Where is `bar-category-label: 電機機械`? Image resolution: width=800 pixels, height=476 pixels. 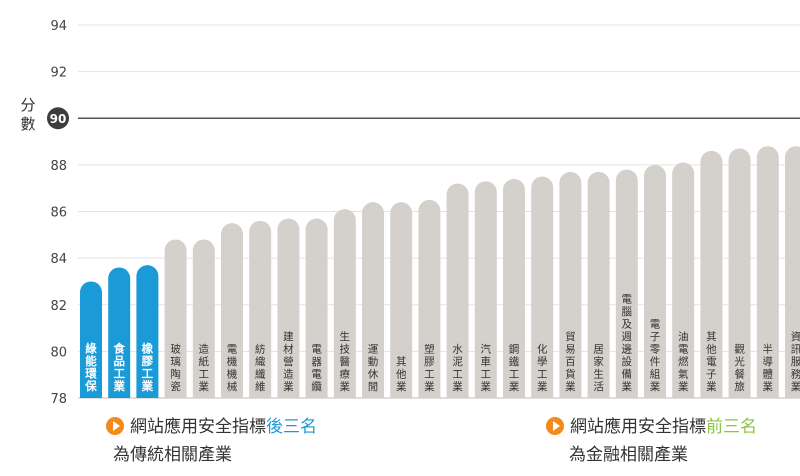 bar-category-label: 電機機械 is located at coordinates (232, 369).